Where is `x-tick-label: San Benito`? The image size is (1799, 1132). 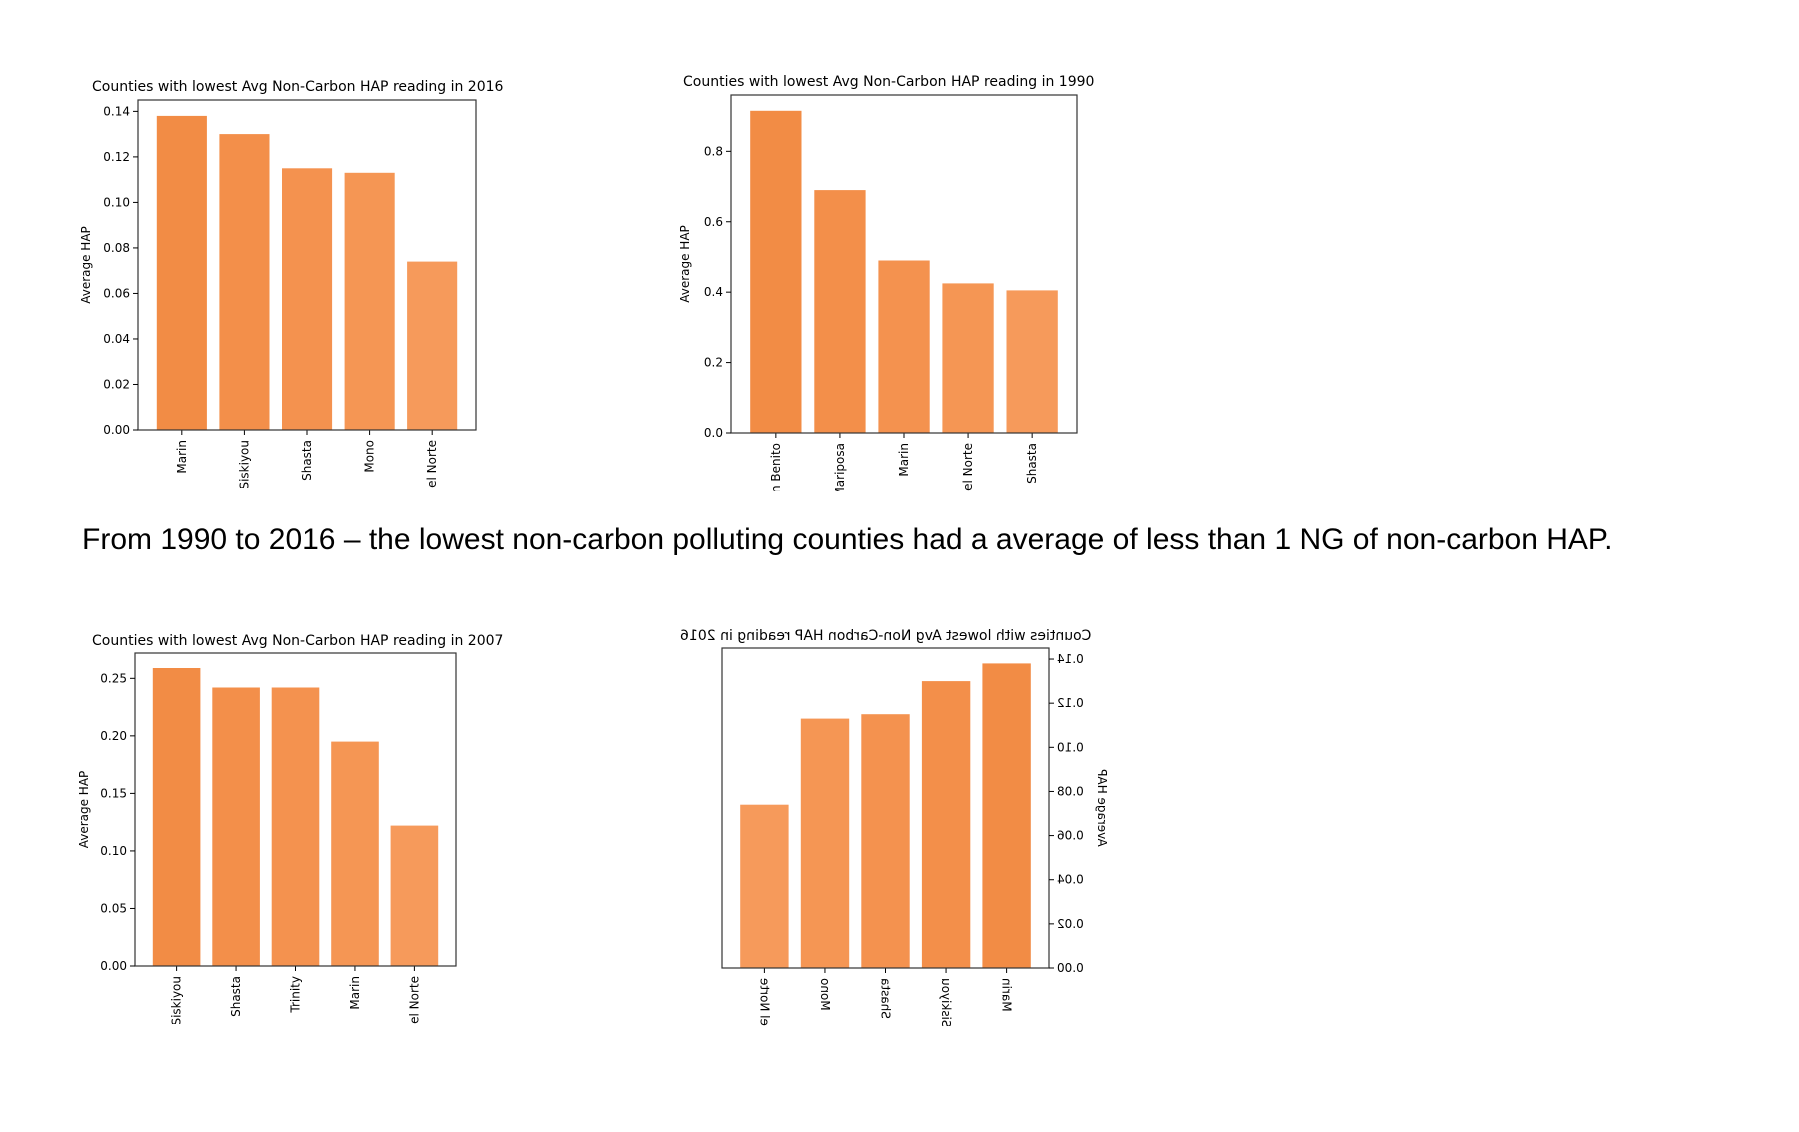
x-tick-label: San Benito is located at coordinates (776, 475).